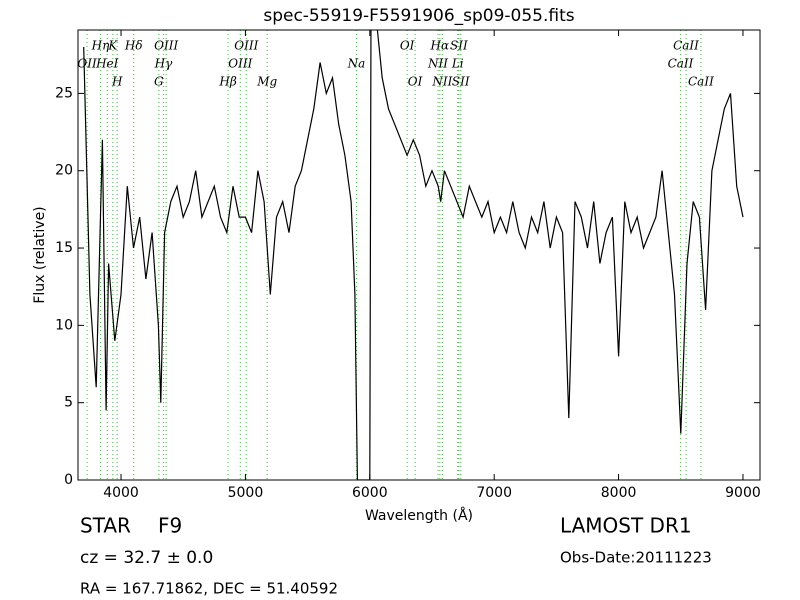  What do you see at coordinates (107, 64) in the screenshot?
I see `spectral-line-label: HeI` at bounding box center [107, 64].